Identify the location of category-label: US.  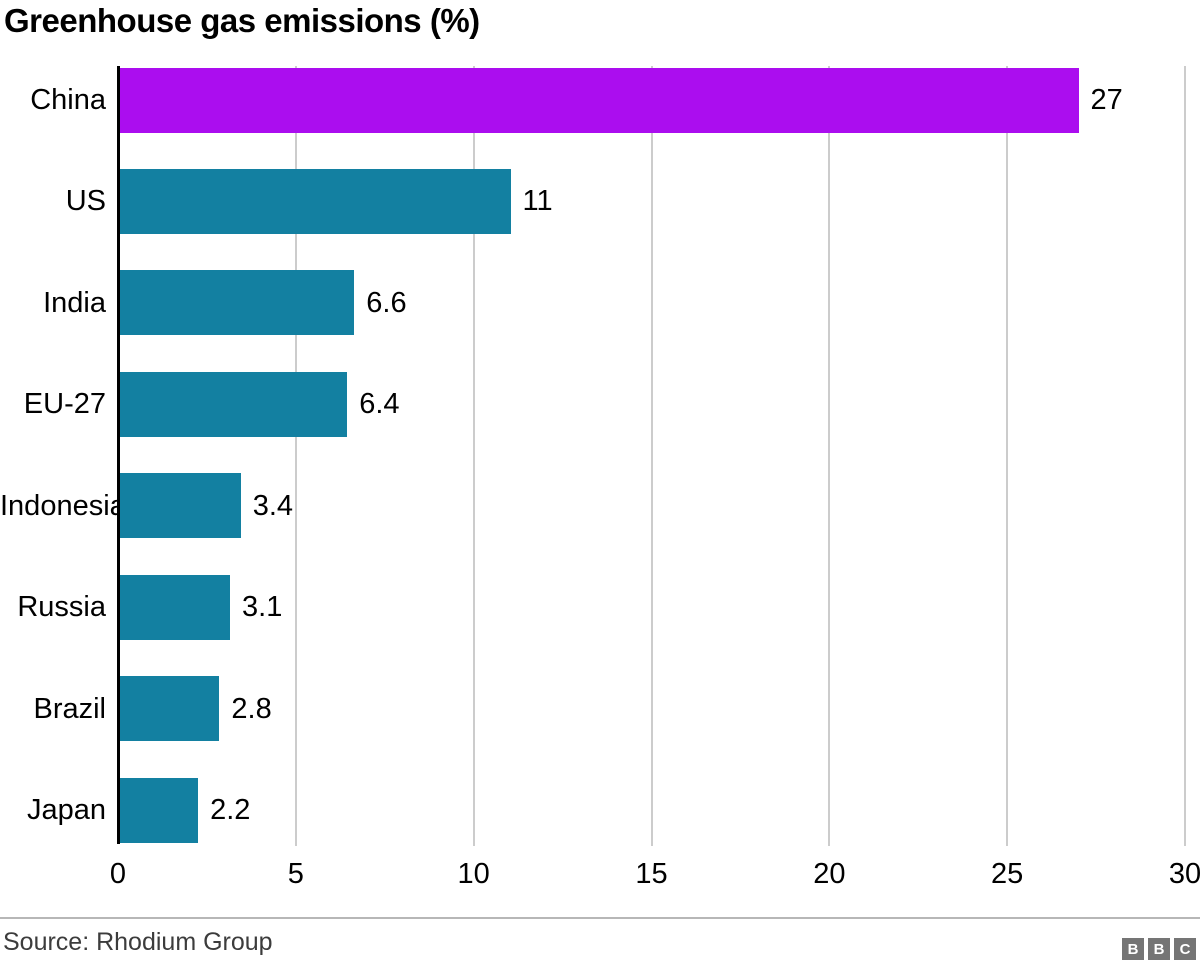
(85, 201).